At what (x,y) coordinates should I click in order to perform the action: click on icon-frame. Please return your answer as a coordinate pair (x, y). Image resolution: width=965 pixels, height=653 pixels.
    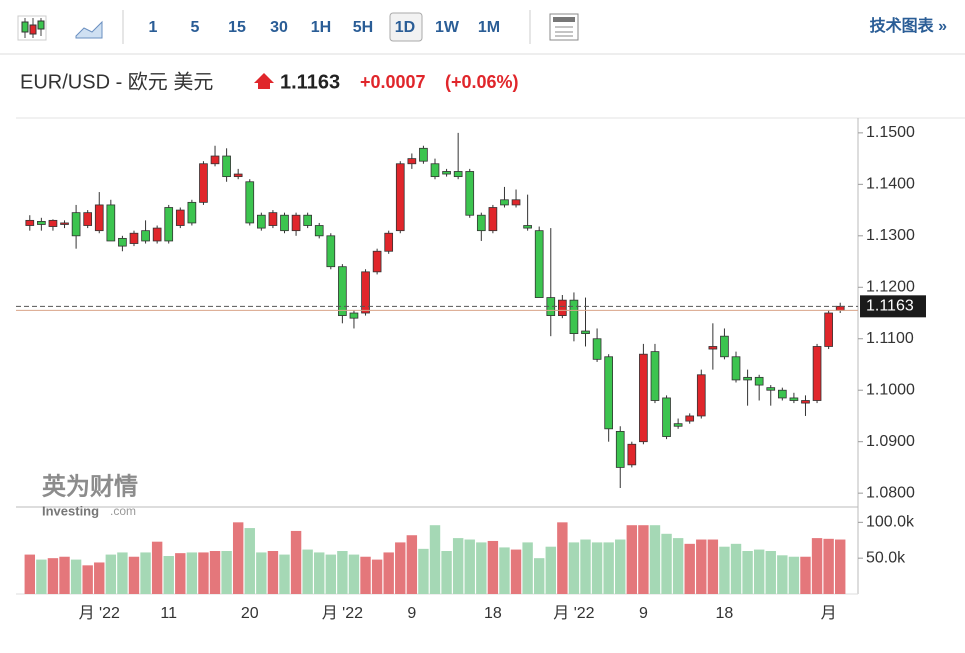
    Looking at the image, I should click on (32, 28).